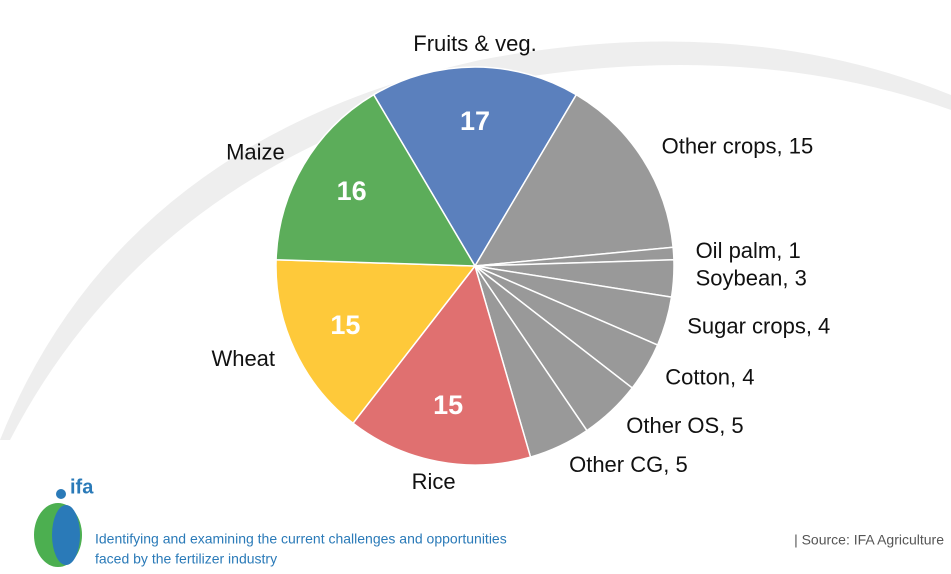 This screenshot has height=574, width=951. I want to click on logo-leaf, so click(66, 535).